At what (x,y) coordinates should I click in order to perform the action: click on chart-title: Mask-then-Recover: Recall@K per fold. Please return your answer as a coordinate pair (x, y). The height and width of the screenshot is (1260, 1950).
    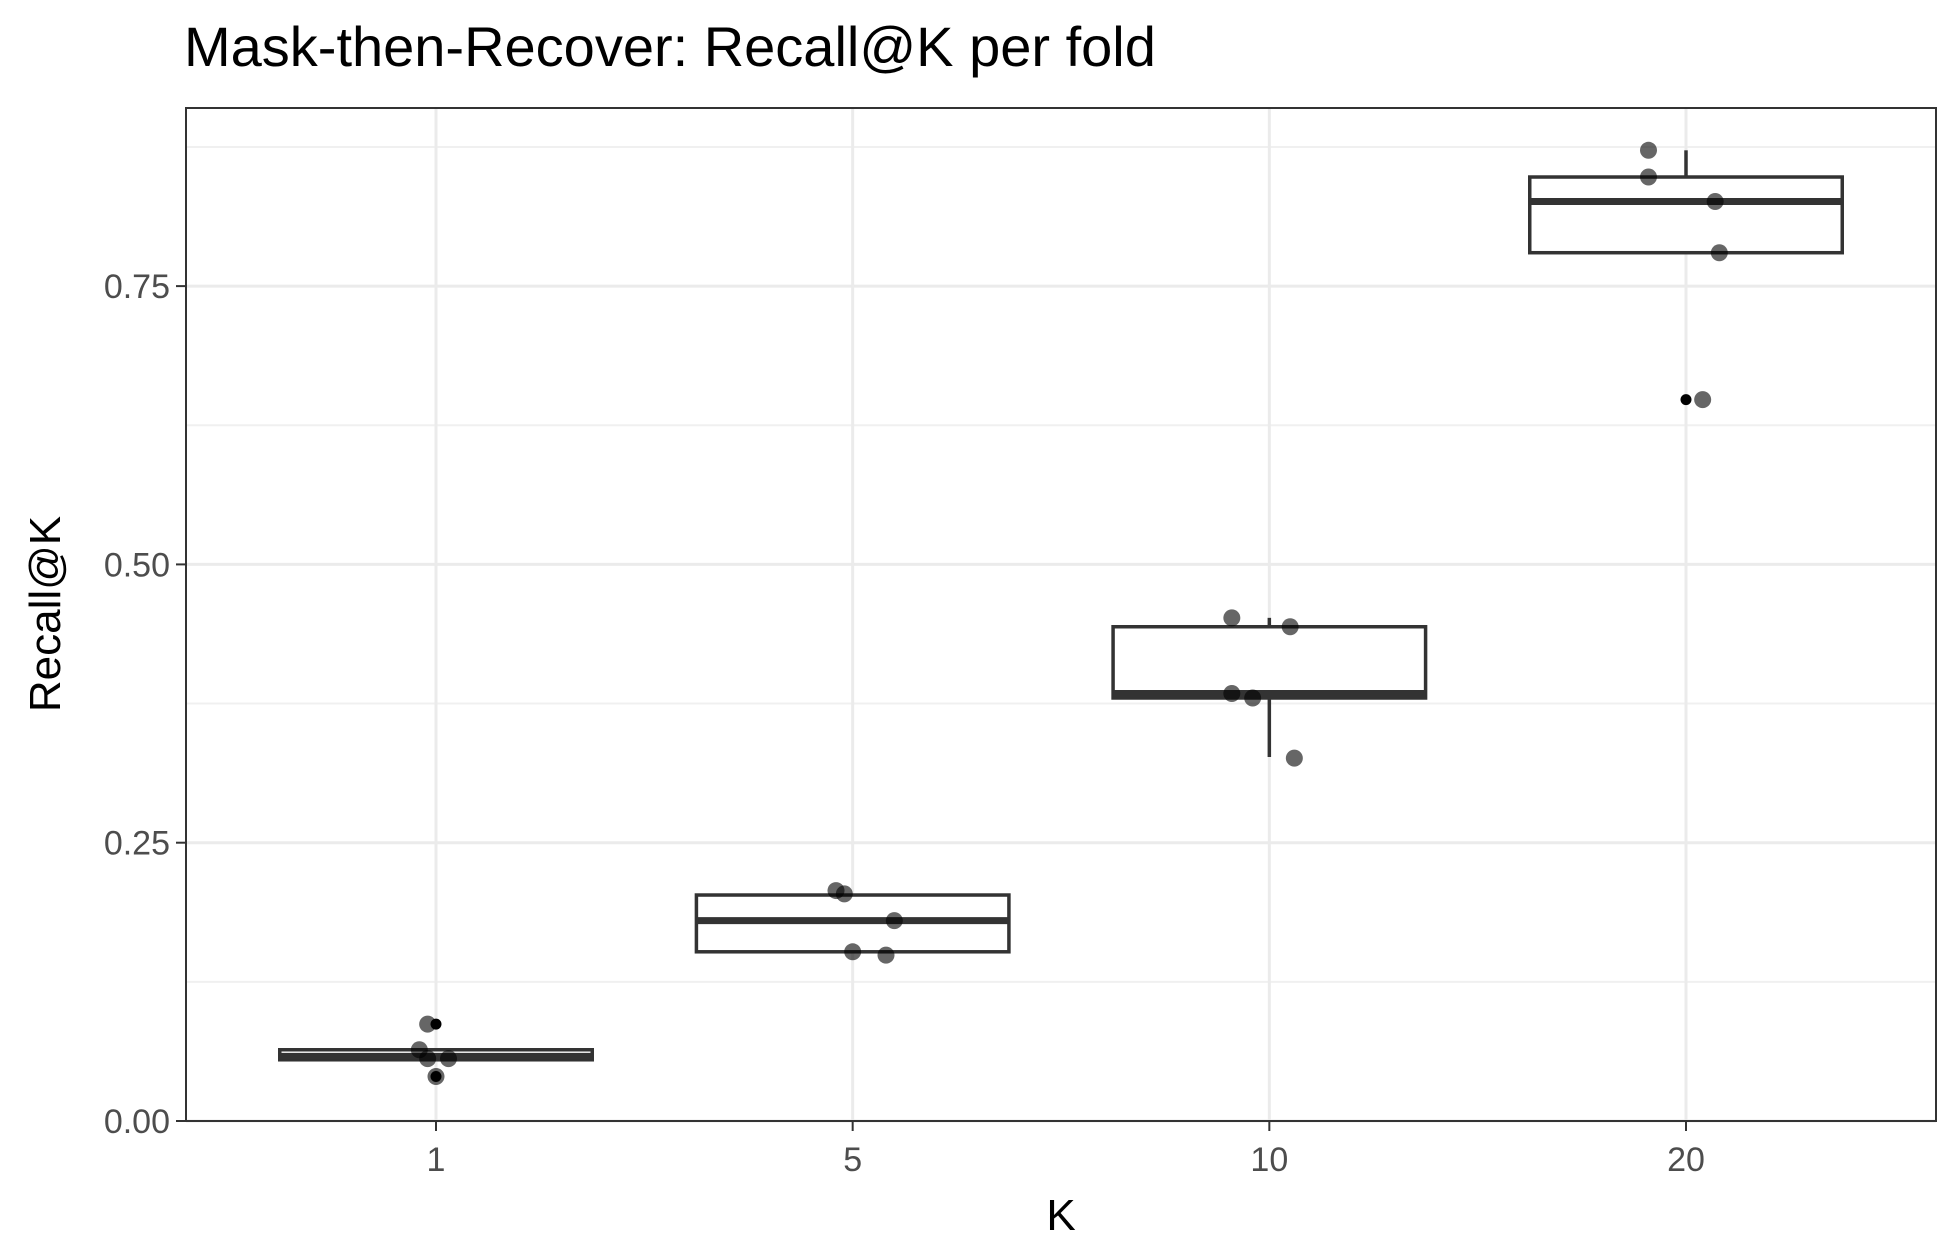
    Looking at the image, I should click on (670, 46).